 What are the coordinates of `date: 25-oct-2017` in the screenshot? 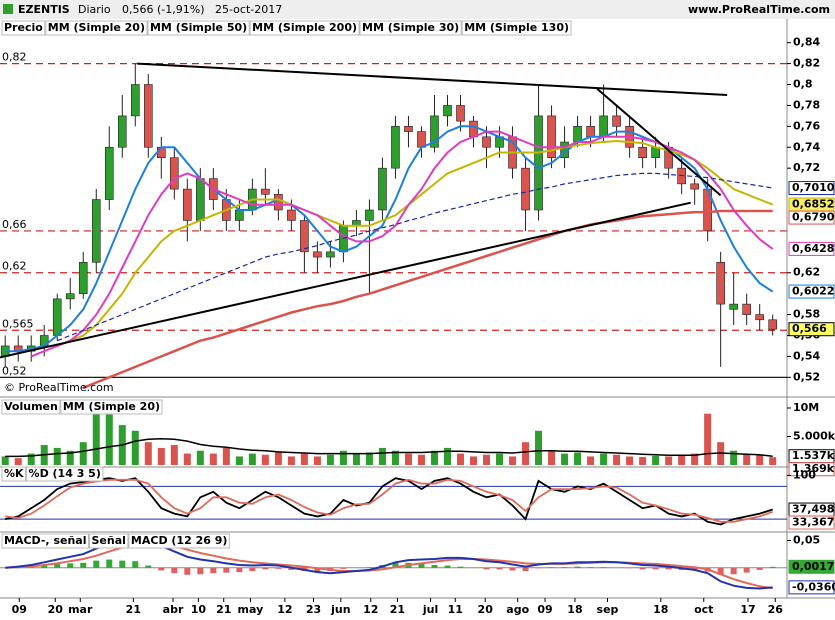 It's located at (248, 9).